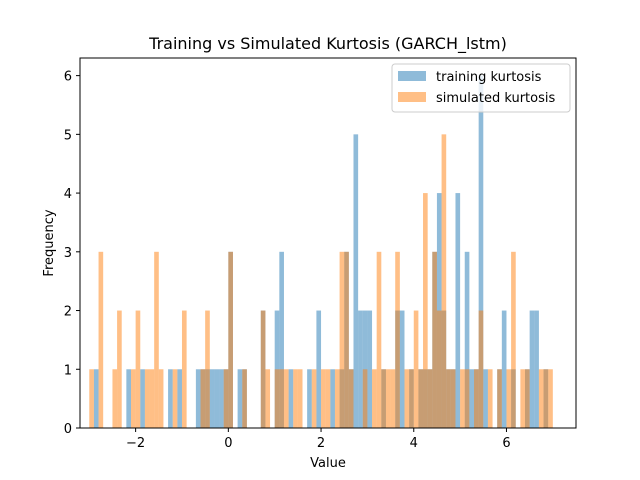 The image size is (640, 480). I want to click on x-axis-ticks: −2 0 2 4 6, so click(318, 439).